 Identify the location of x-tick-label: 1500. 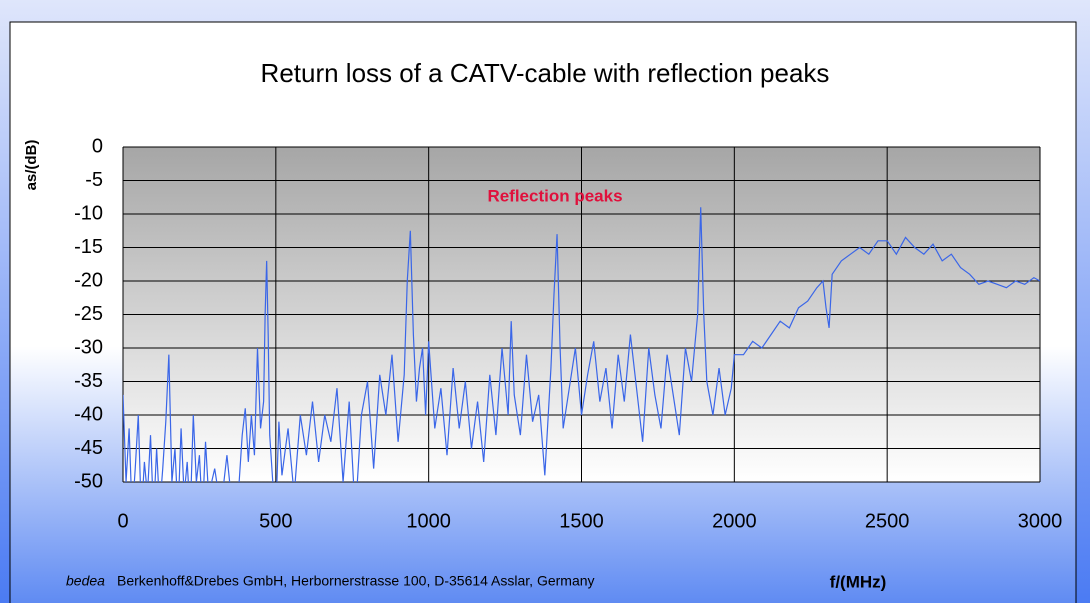
(581, 521).